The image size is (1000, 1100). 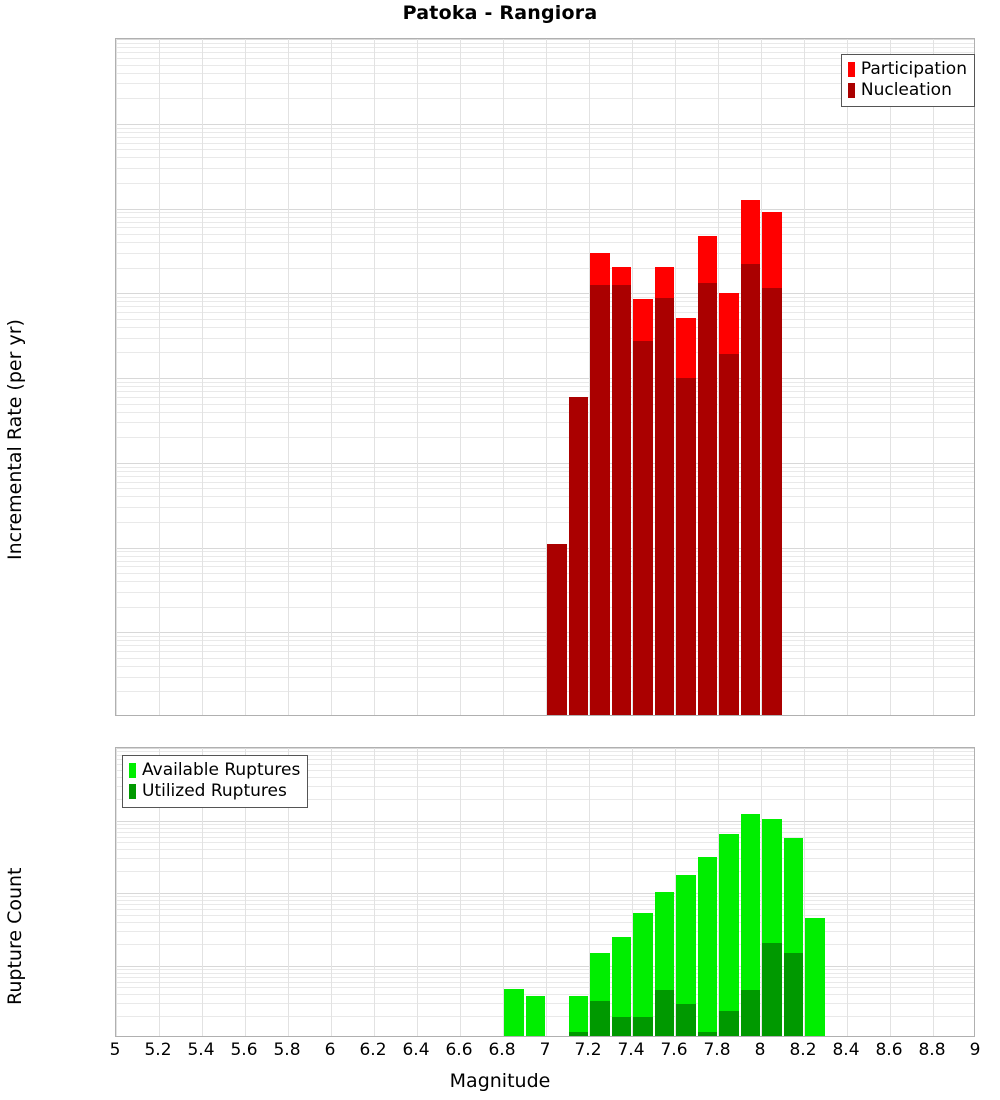 What do you see at coordinates (907, 69) in the screenshot?
I see `legend-item: Participation` at bounding box center [907, 69].